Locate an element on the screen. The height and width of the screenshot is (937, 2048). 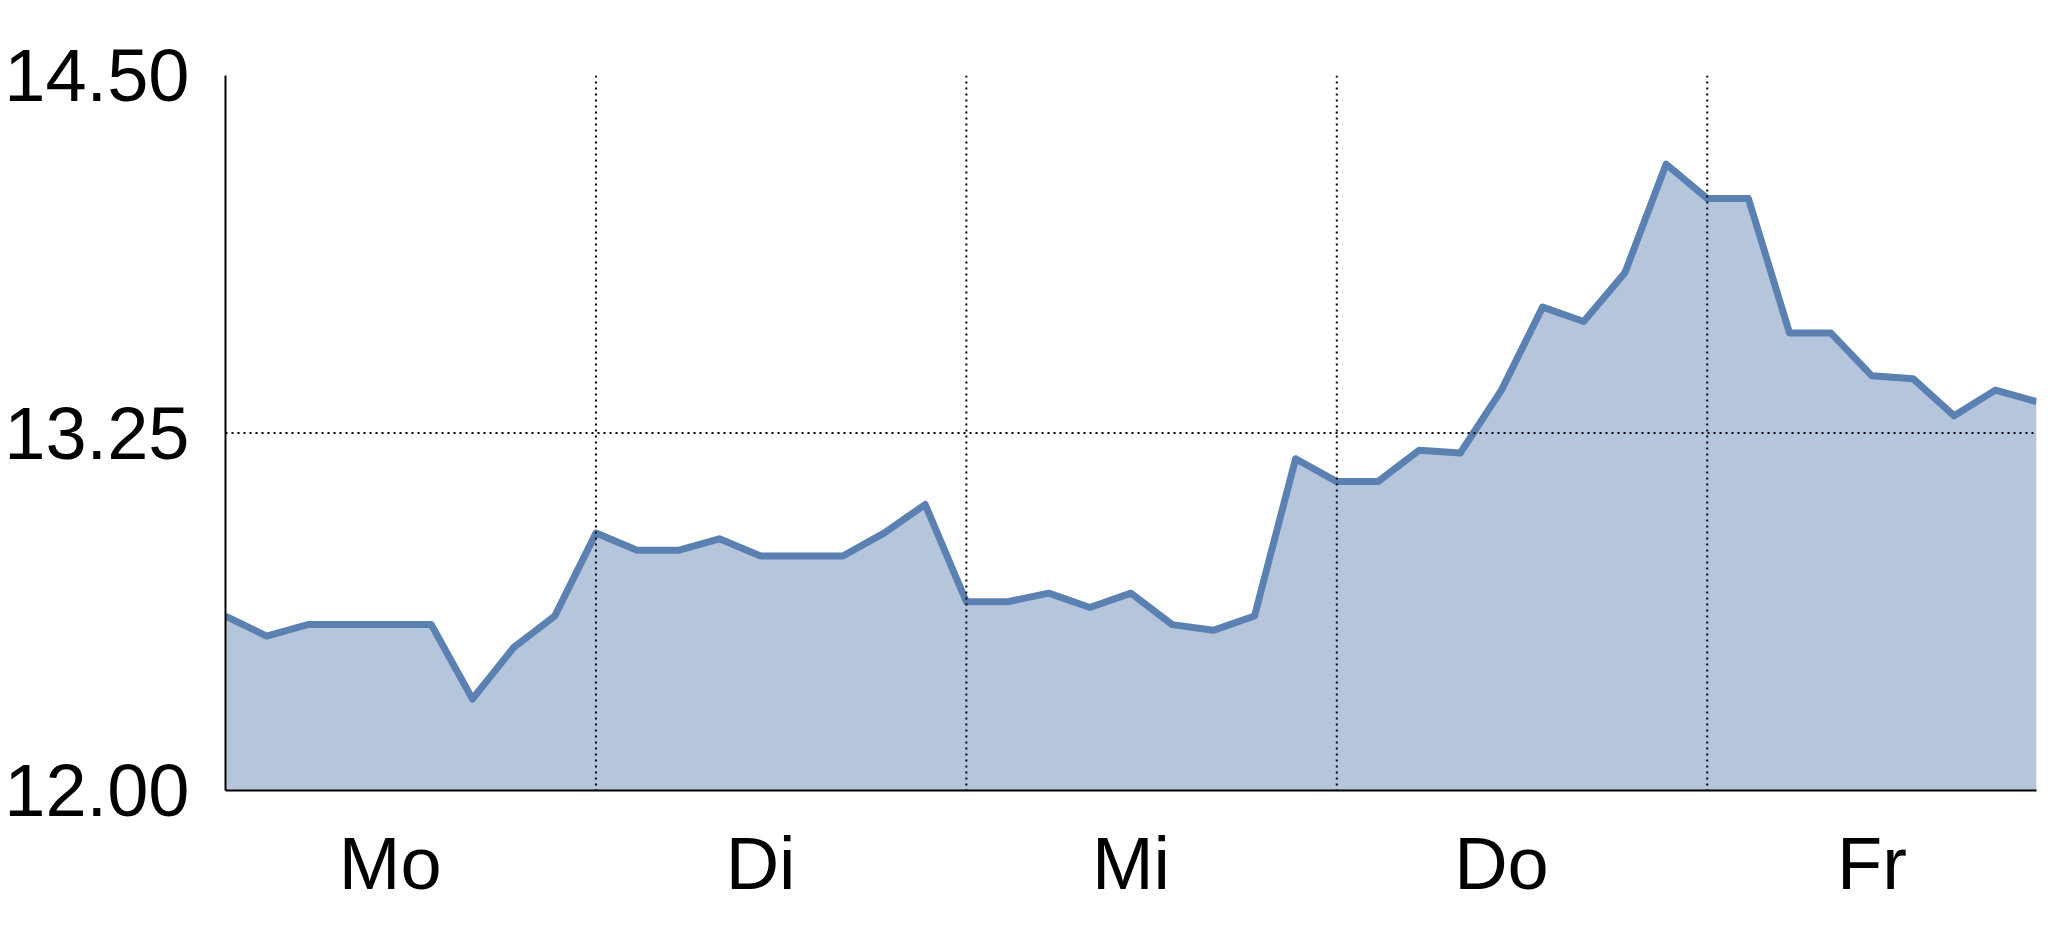
y-tick-label: 14.50 is located at coordinates (97, 75).